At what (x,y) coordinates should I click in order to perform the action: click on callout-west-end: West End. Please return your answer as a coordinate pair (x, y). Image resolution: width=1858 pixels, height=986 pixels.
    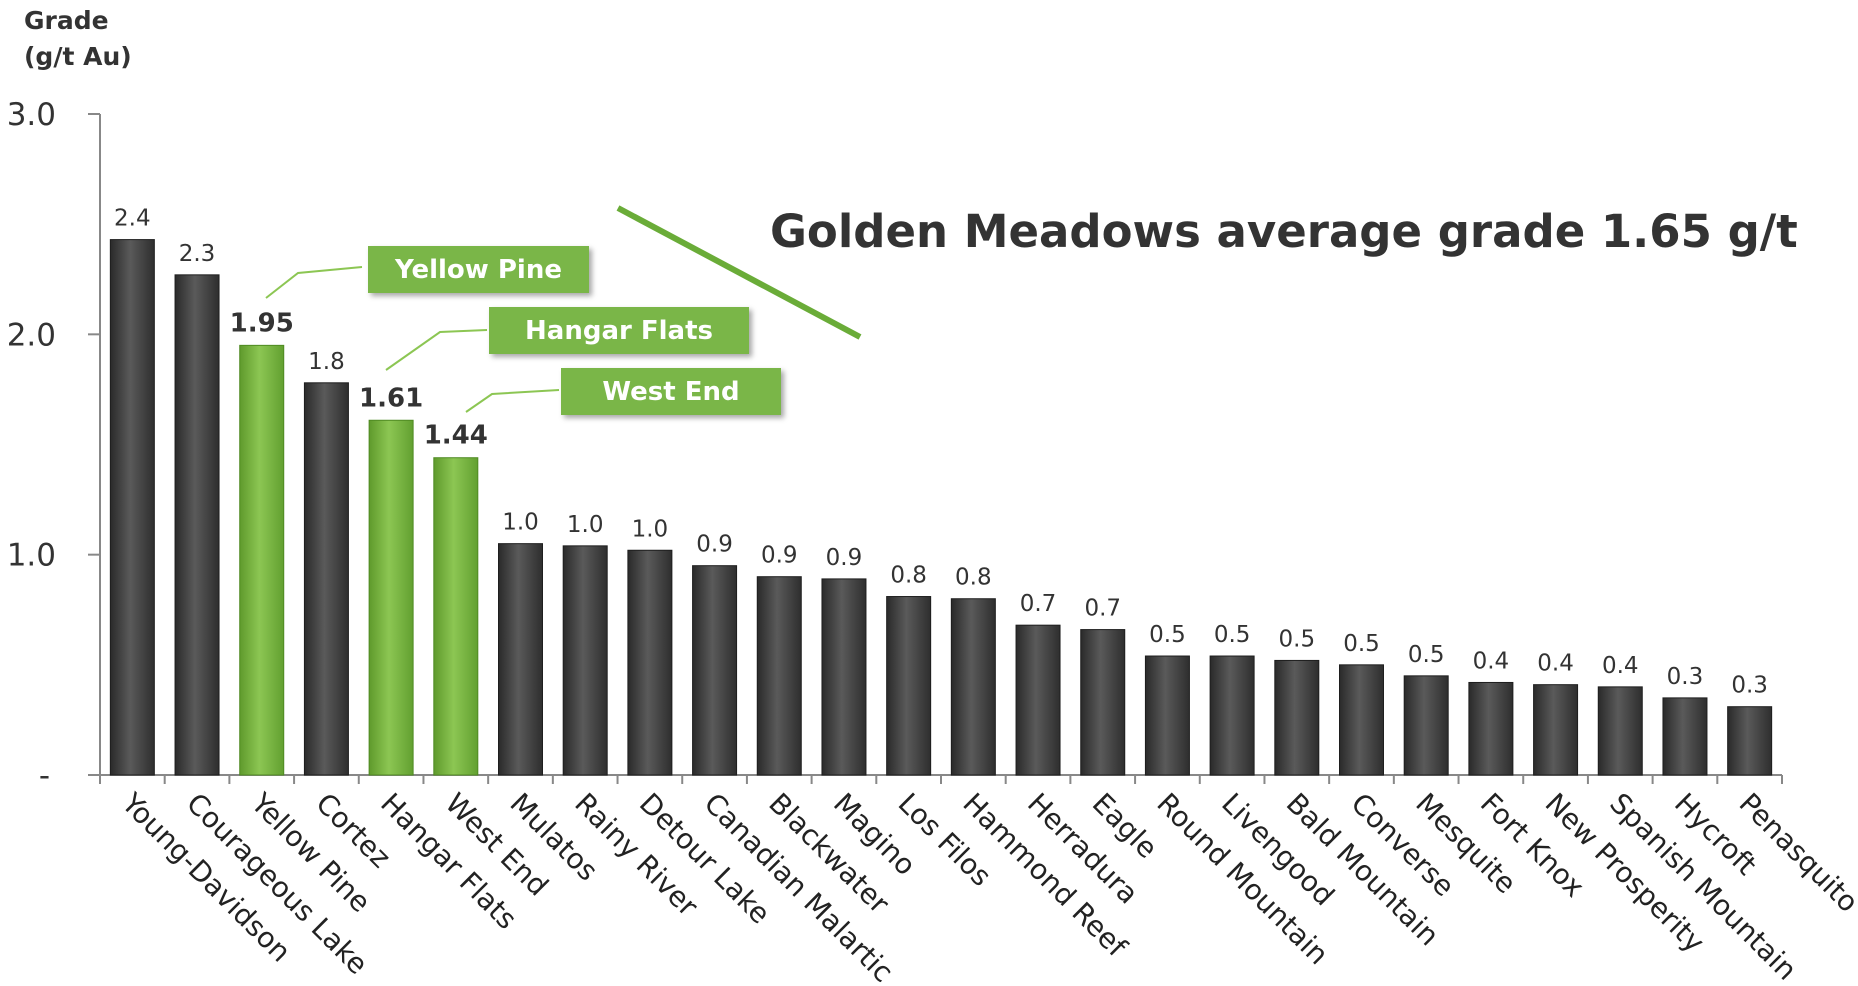
    Looking at the image, I should click on (671, 391).